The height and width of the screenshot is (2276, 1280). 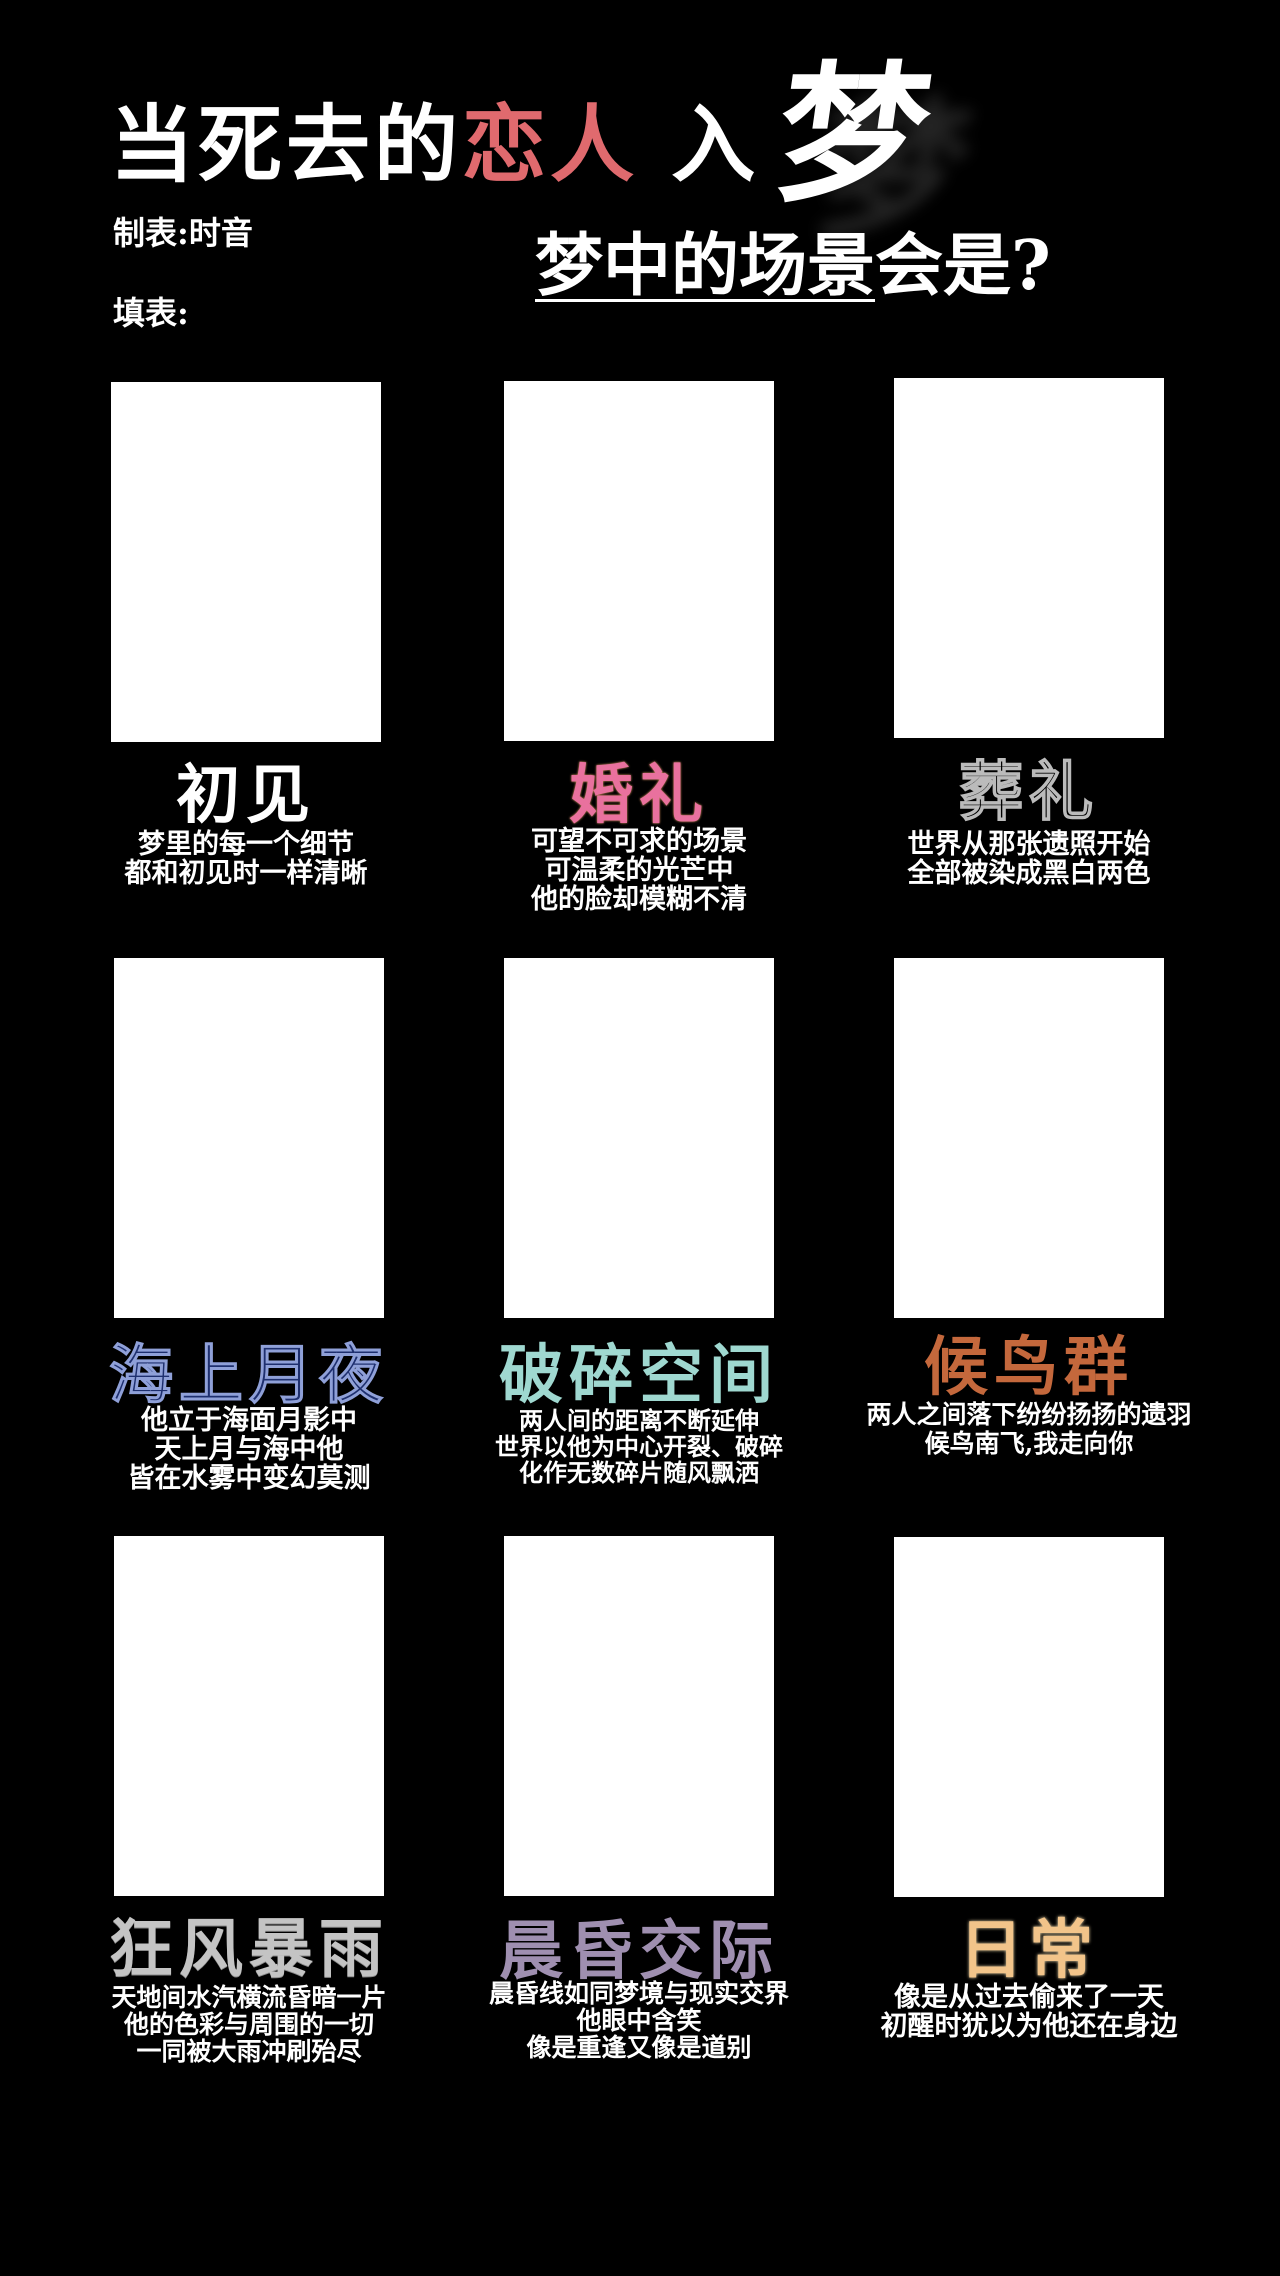 I want to click on desc-line: 全部被染成黑白两色, so click(x=1029, y=873).